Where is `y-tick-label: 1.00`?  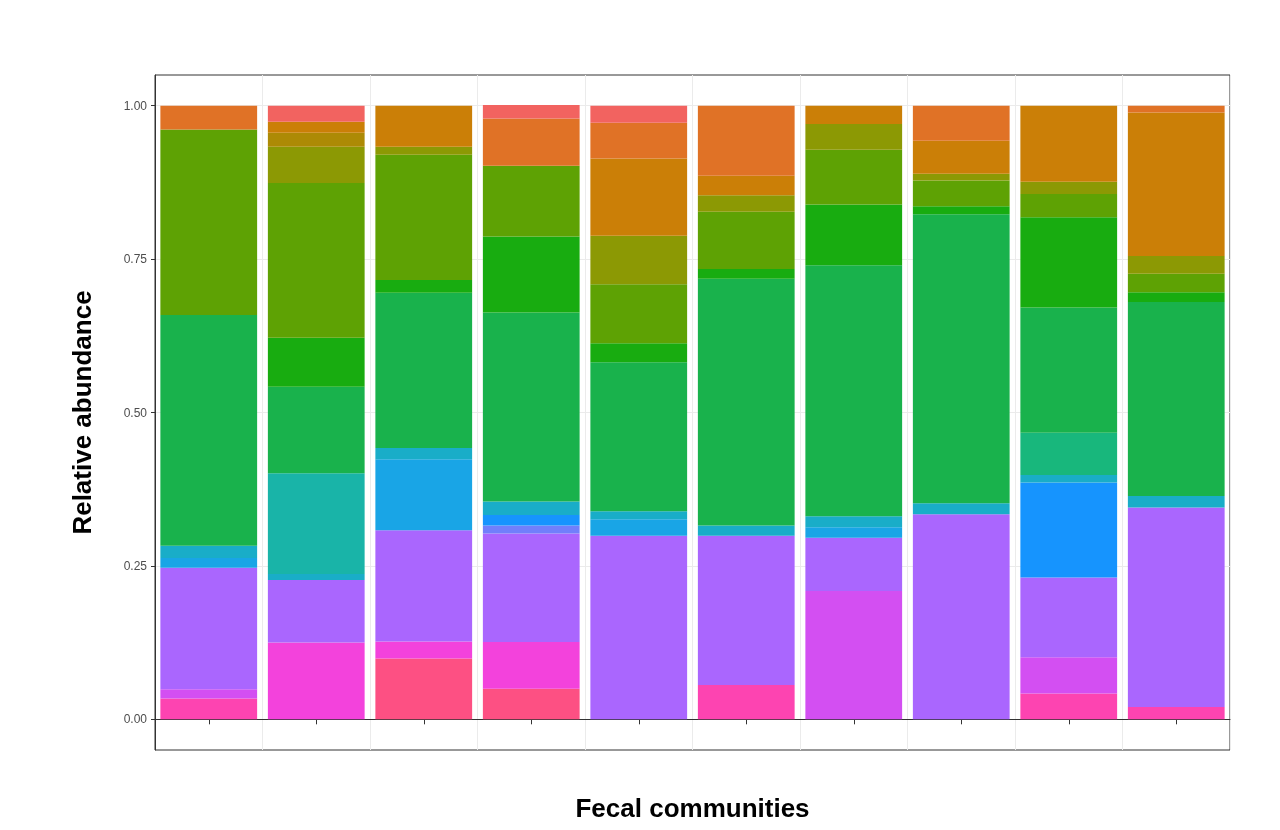
y-tick-label: 1.00 is located at coordinates (135, 105).